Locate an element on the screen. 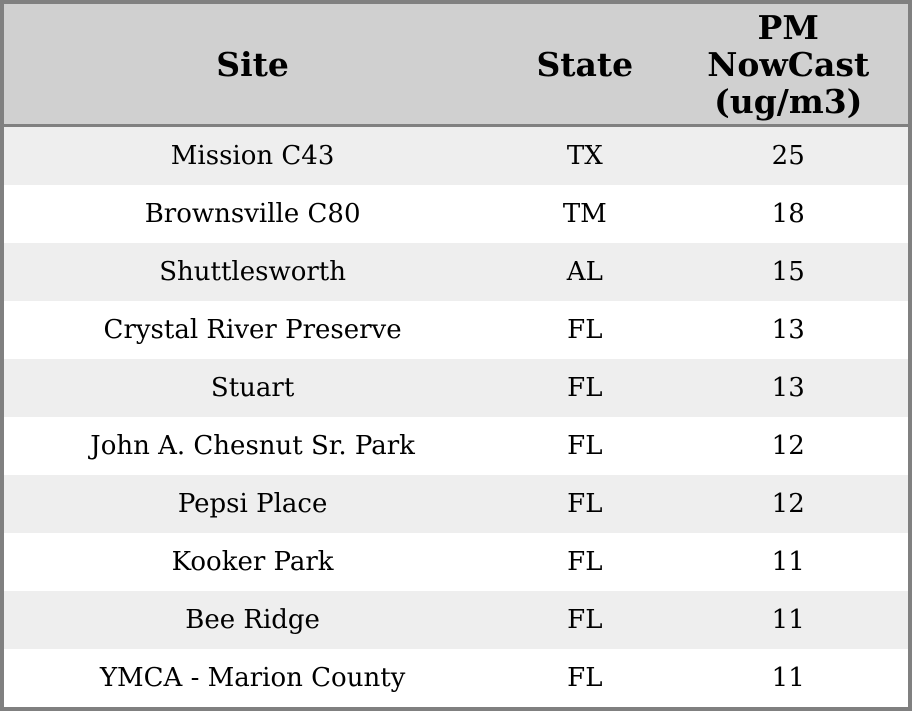 This screenshot has width=912, height=711. site-cell: Stuart is located at coordinates (252, 388).